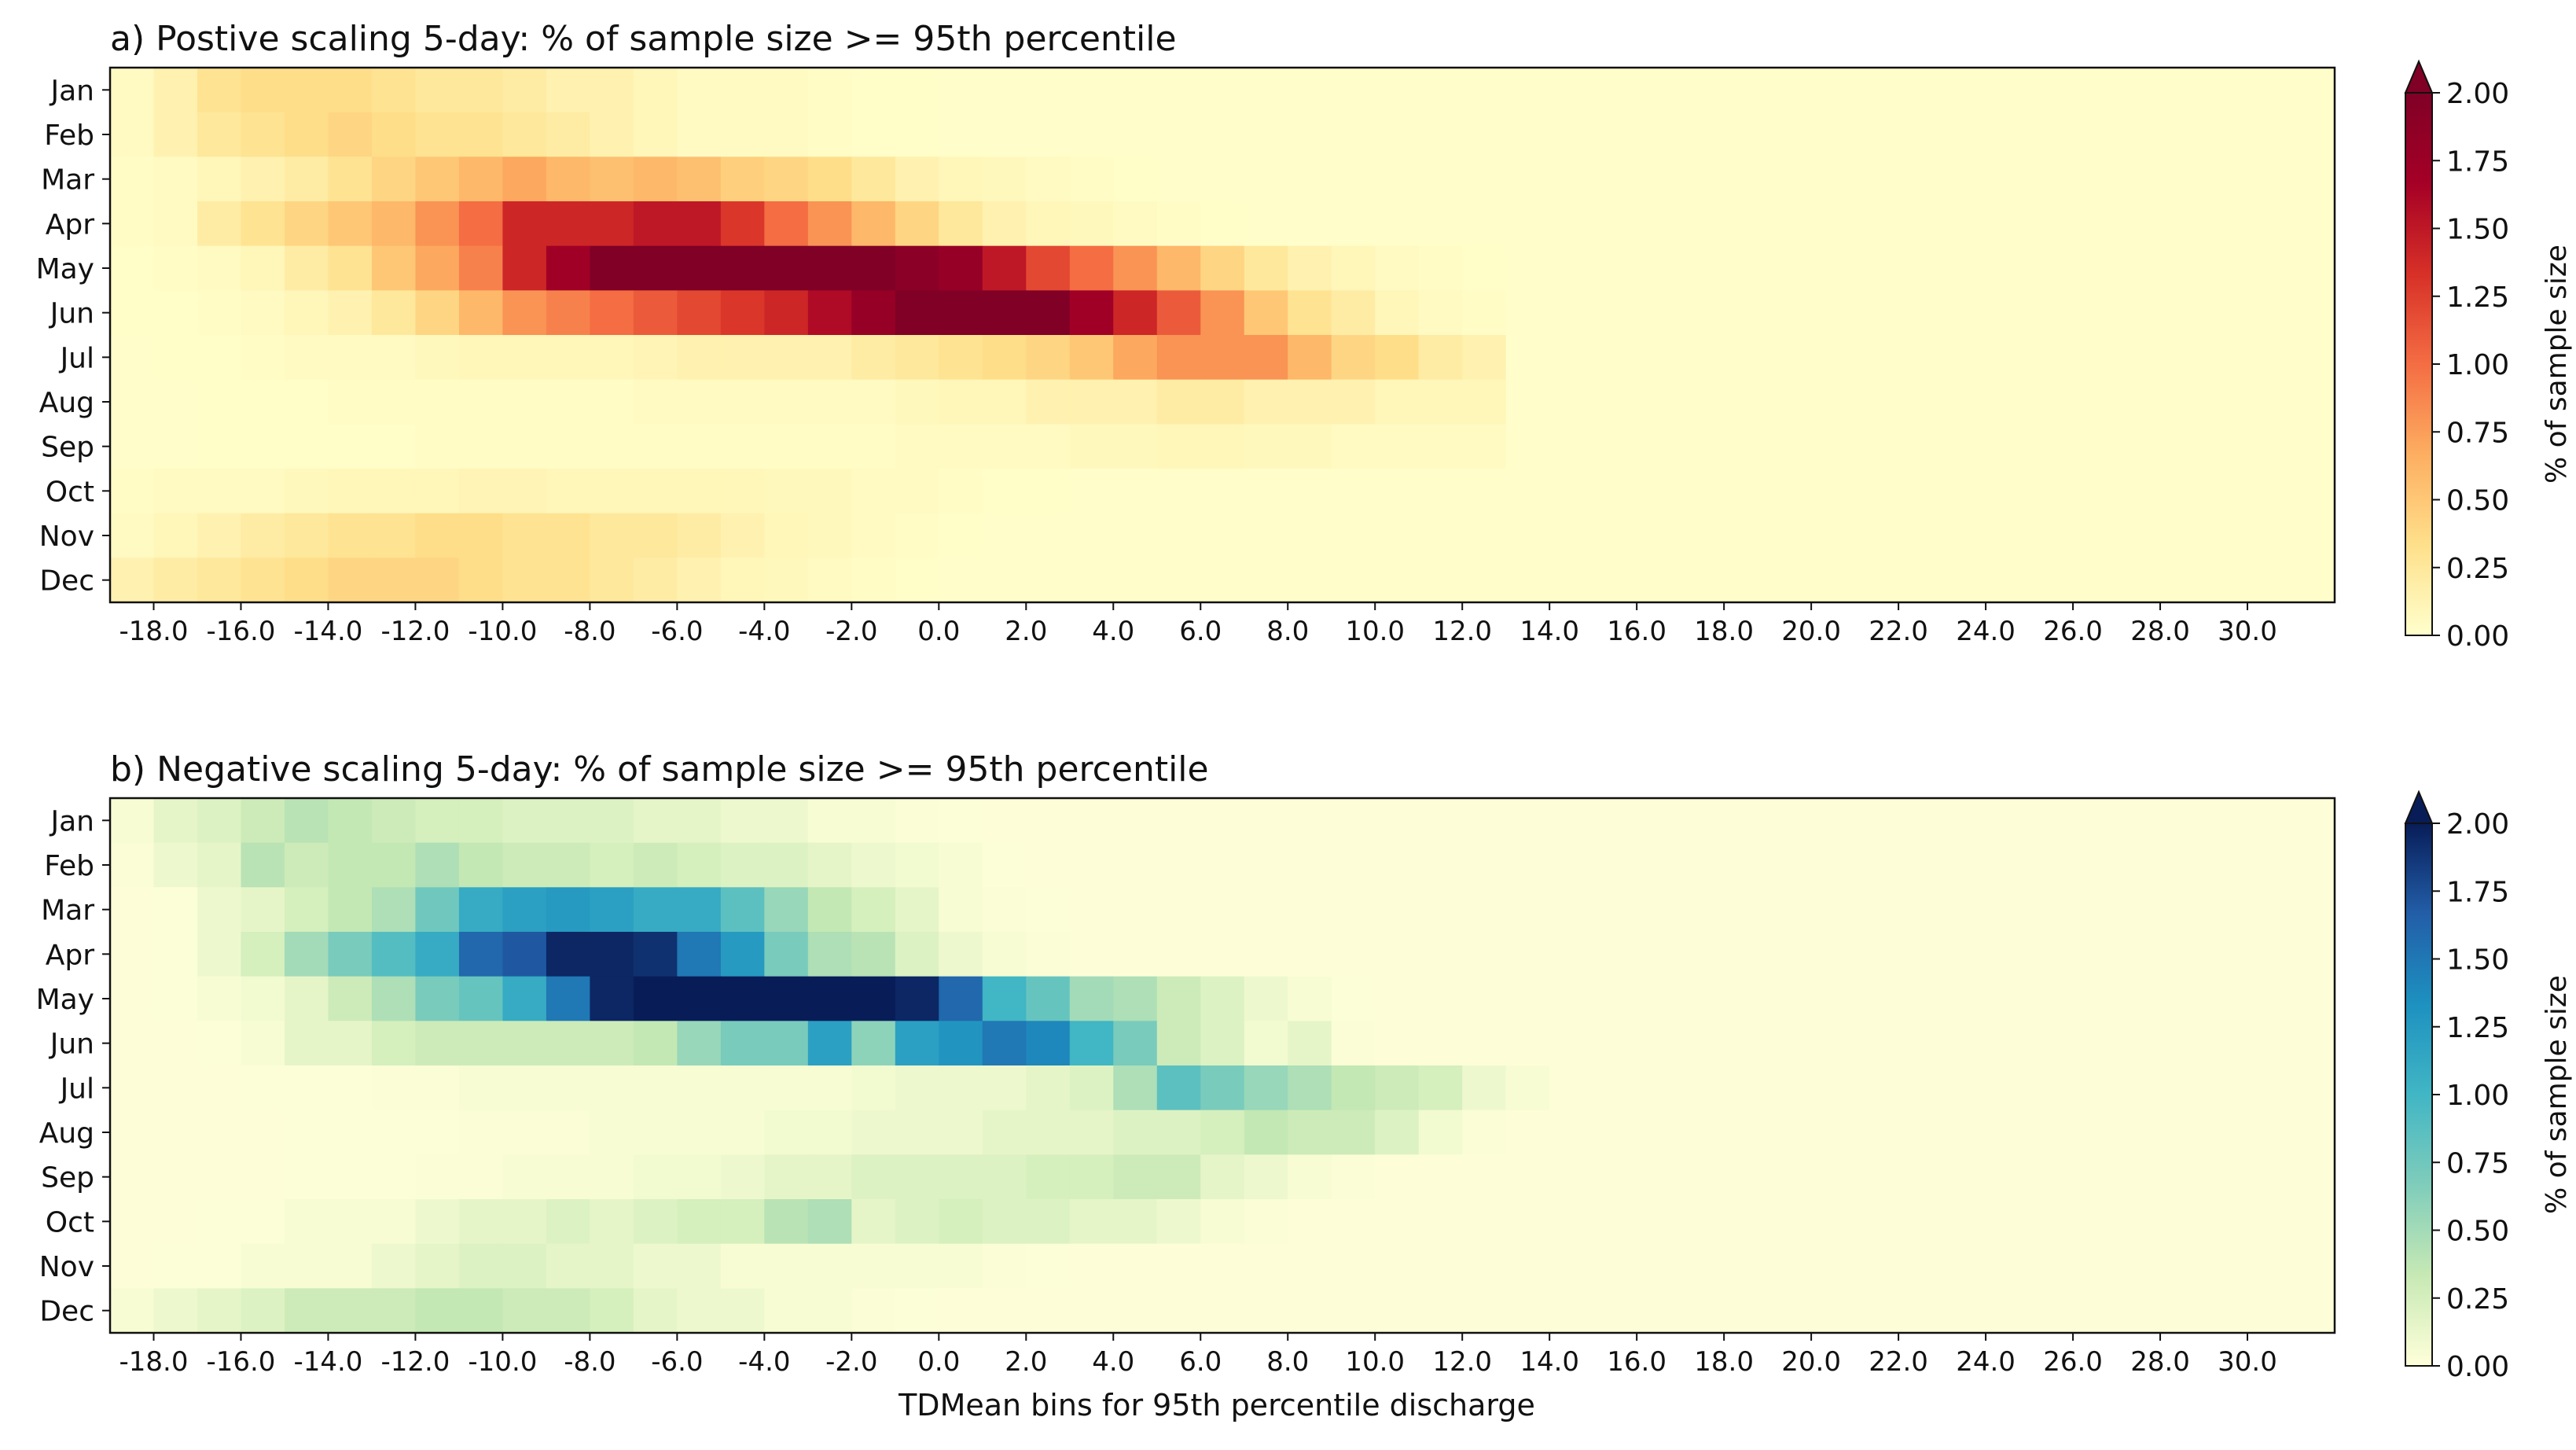 The width and height of the screenshot is (2576, 1450). Describe the element at coordinates (2160, 1362) in the screenshot. I see `x-tick-label: 28.0` at that location.